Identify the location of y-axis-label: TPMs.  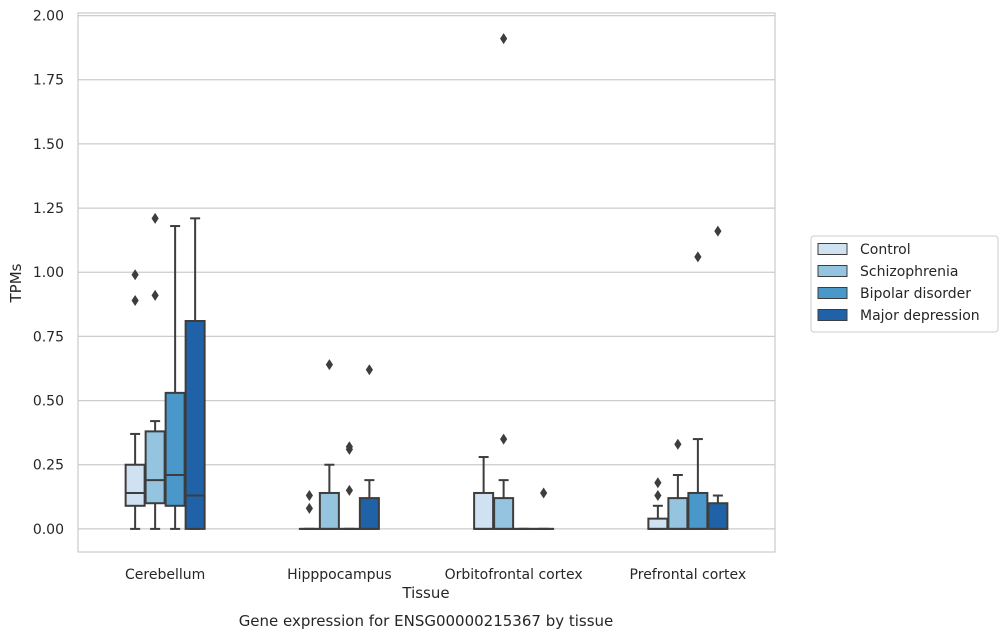
(16, 283).